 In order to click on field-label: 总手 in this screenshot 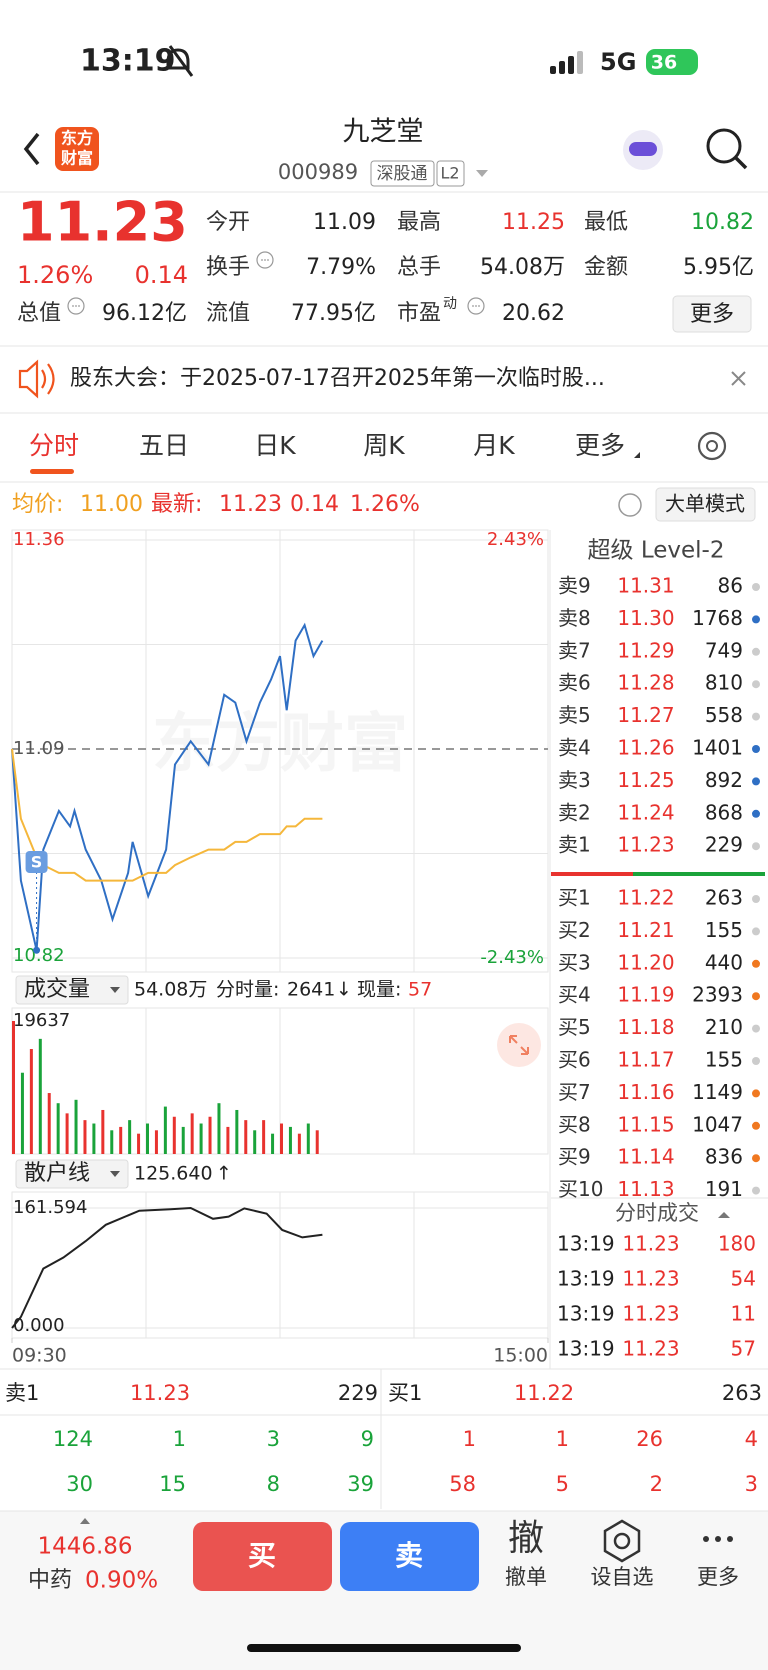, I will do `click(419, 267)`.